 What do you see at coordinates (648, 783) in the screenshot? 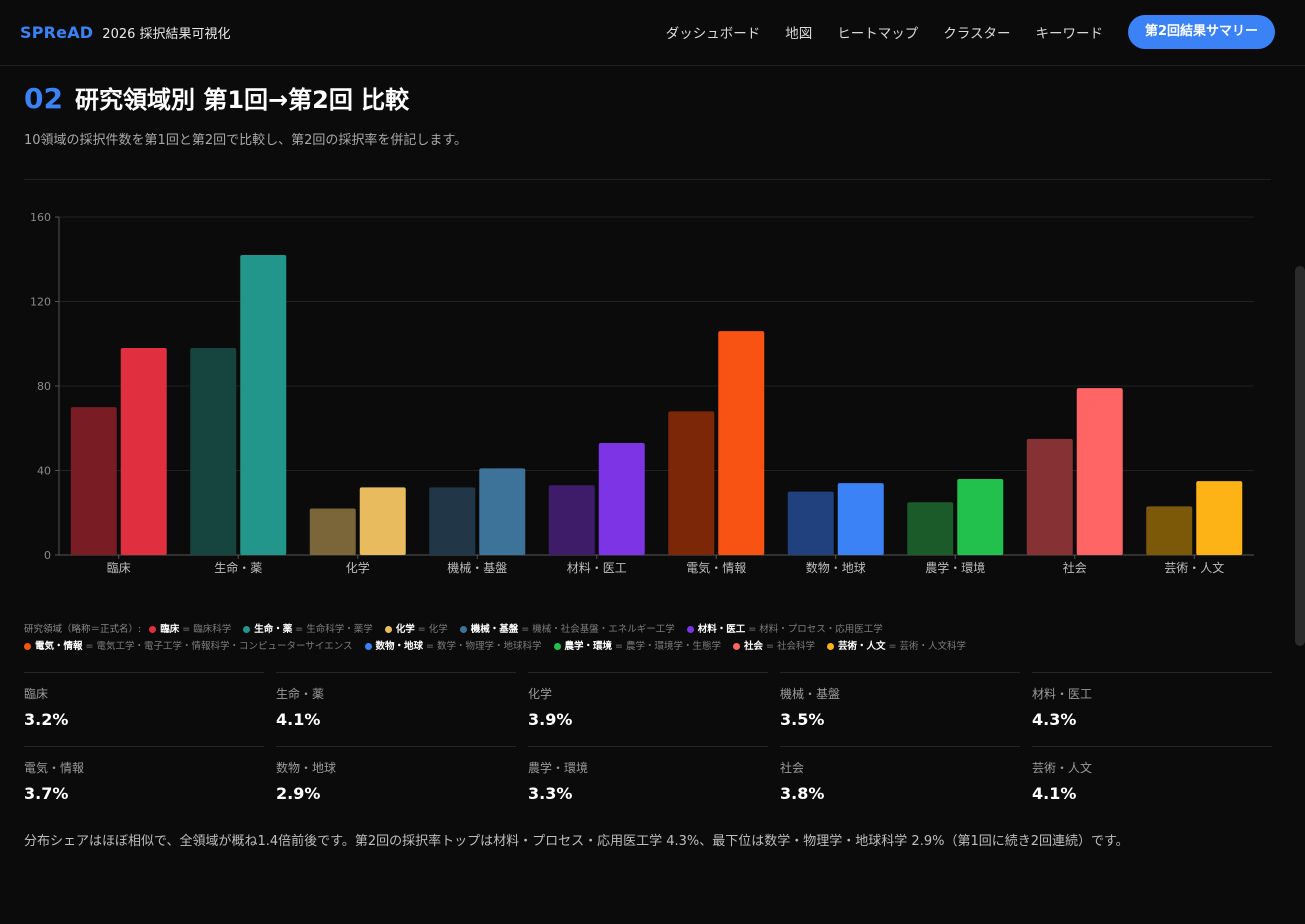
I see `stat-card: 農学・環境 3.3%` at bounding box center [648, 783].